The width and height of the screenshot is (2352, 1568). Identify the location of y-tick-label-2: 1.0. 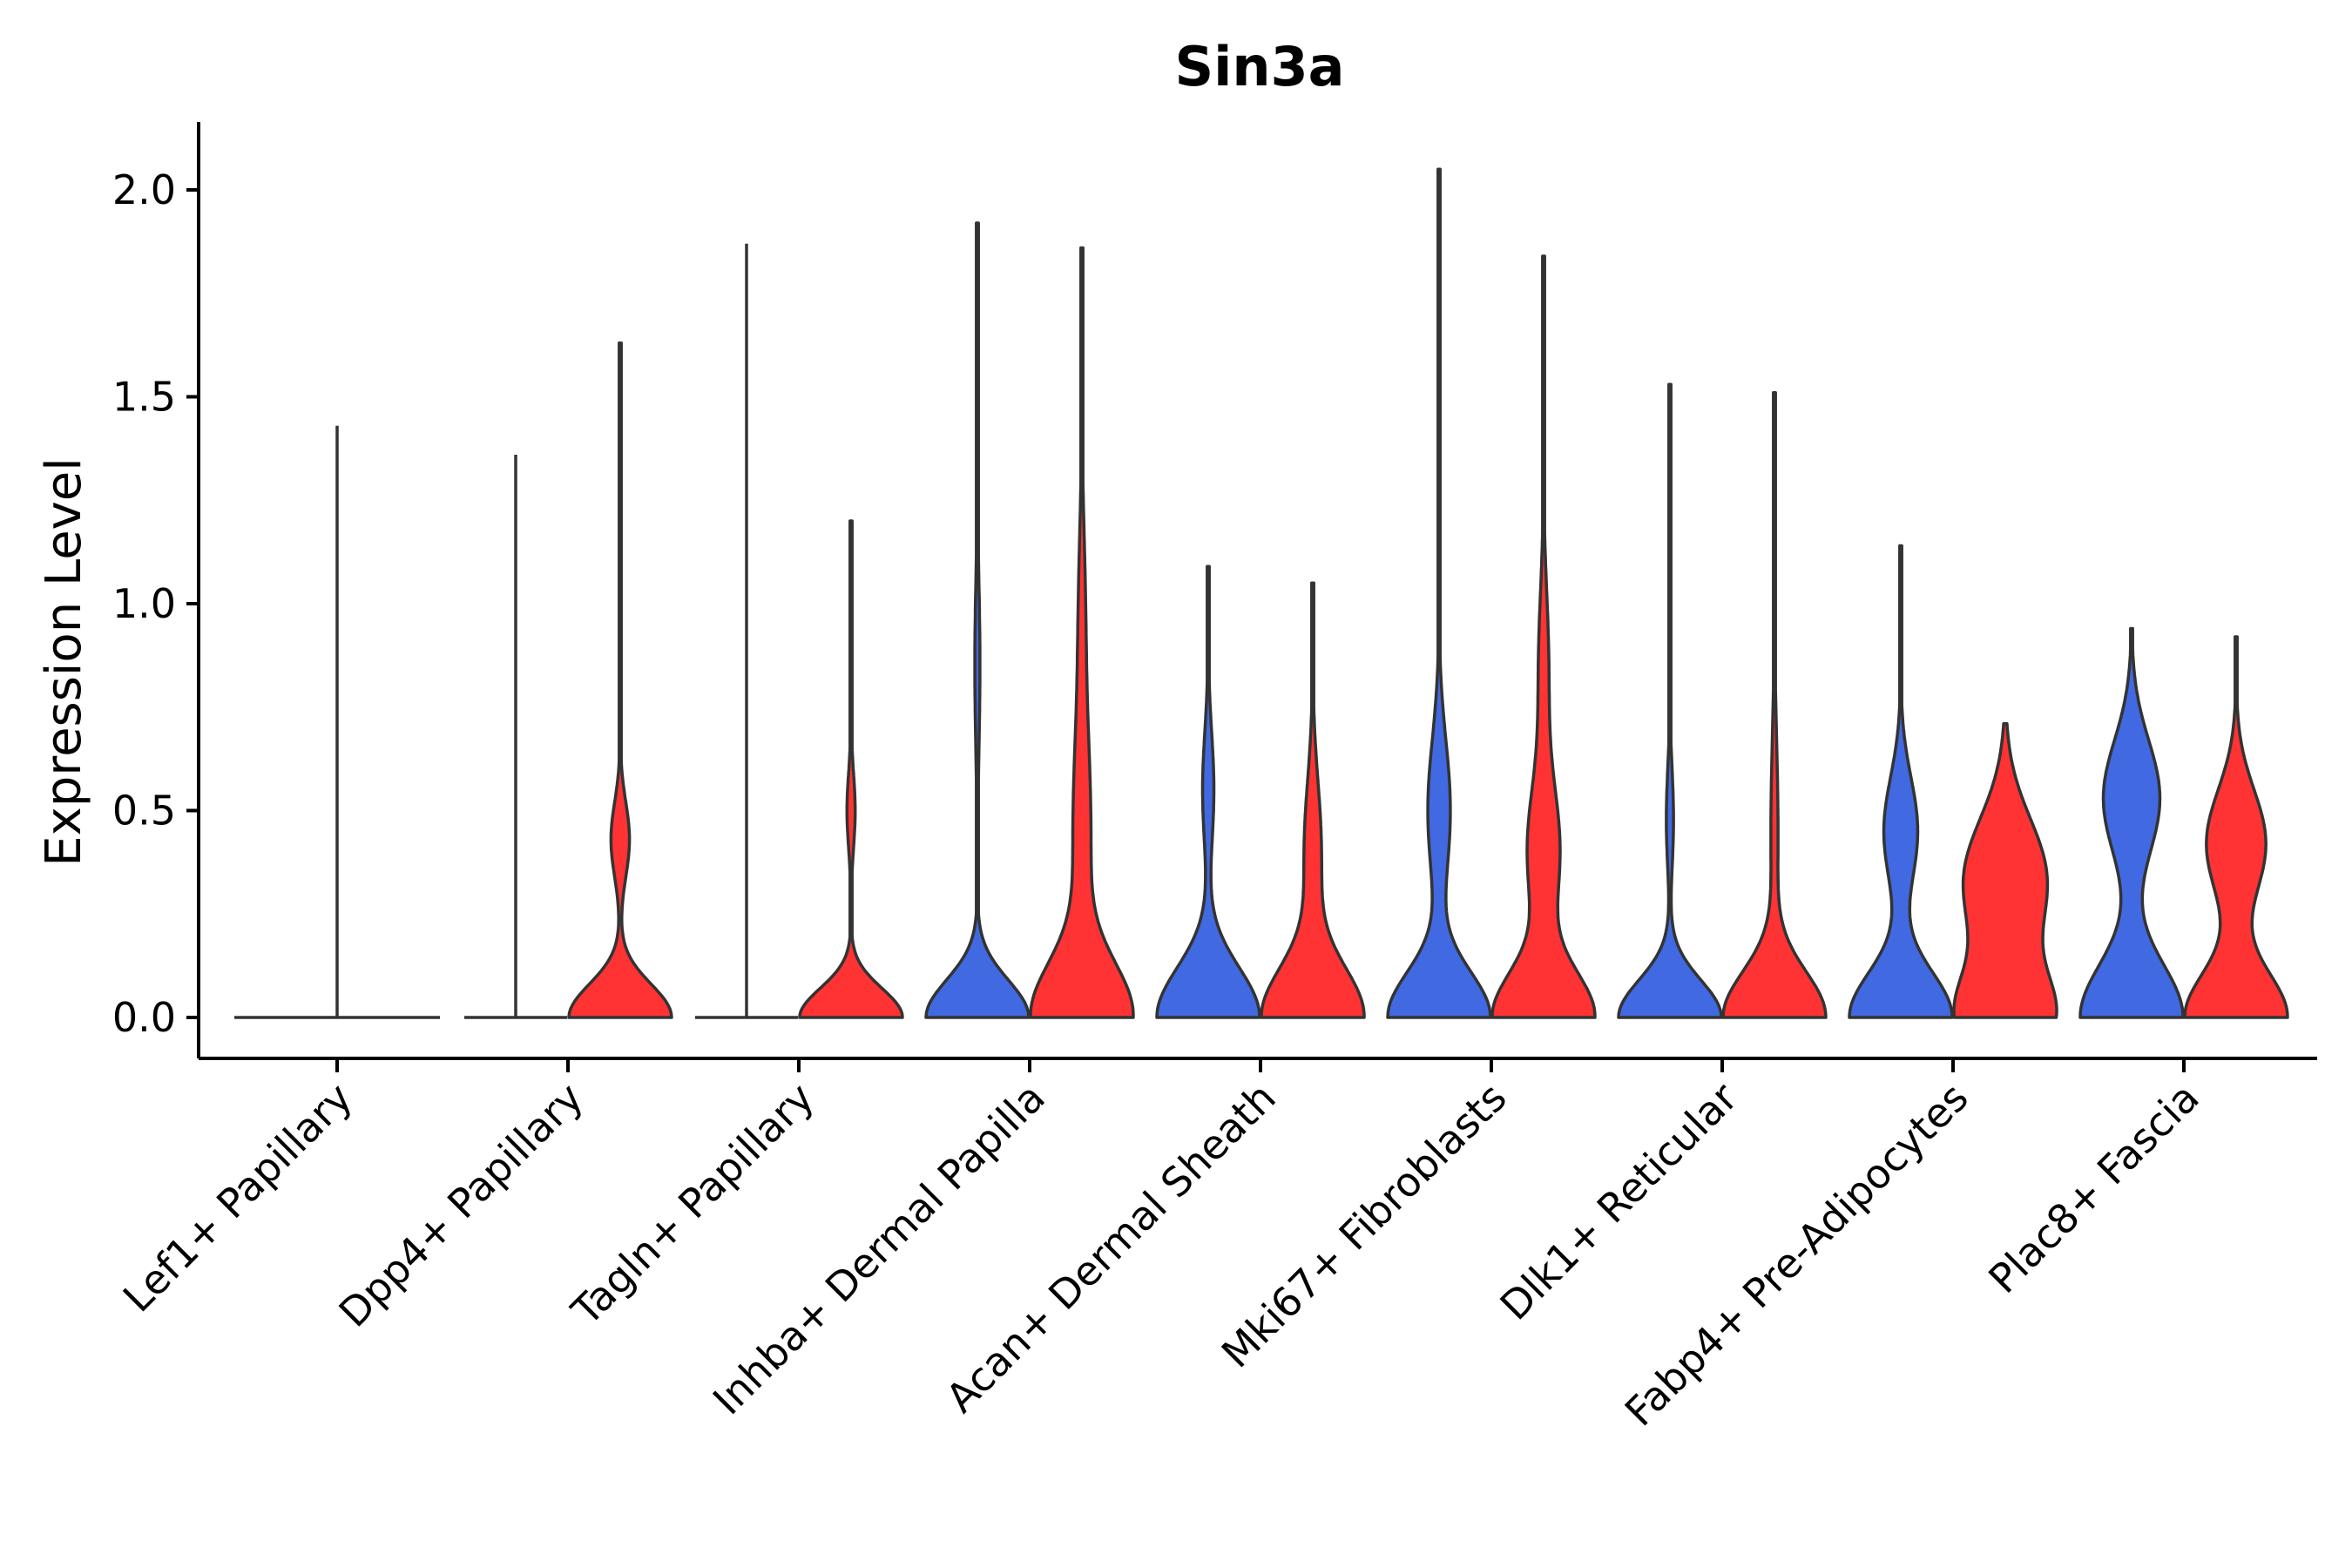
(144, 603).